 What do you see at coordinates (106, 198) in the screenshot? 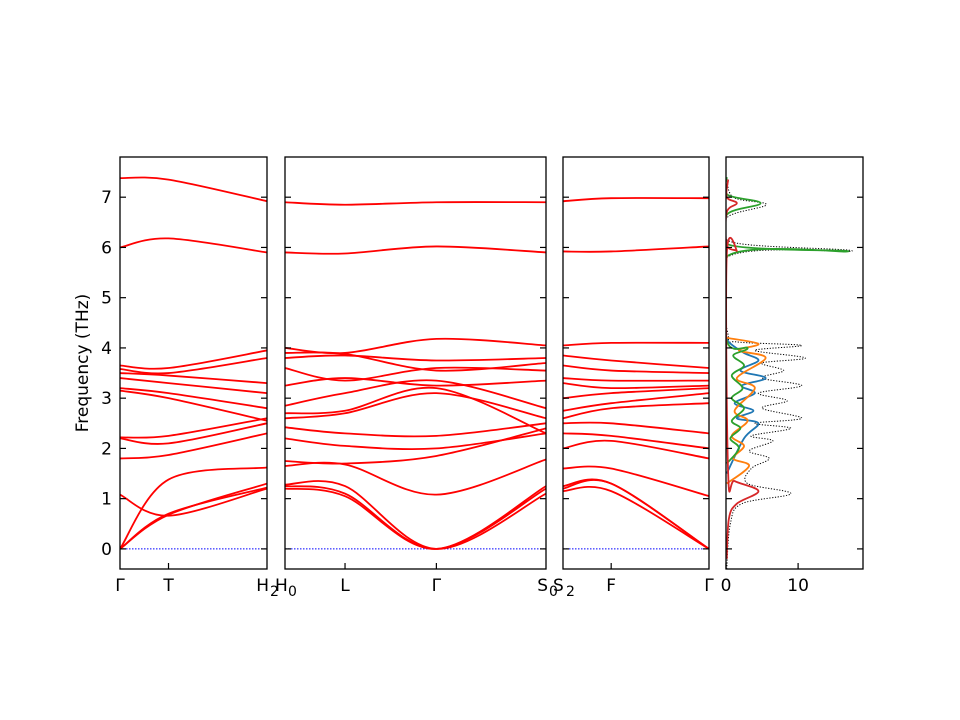
I see `y-tick-label: 7` at bounding box center [106, 198].